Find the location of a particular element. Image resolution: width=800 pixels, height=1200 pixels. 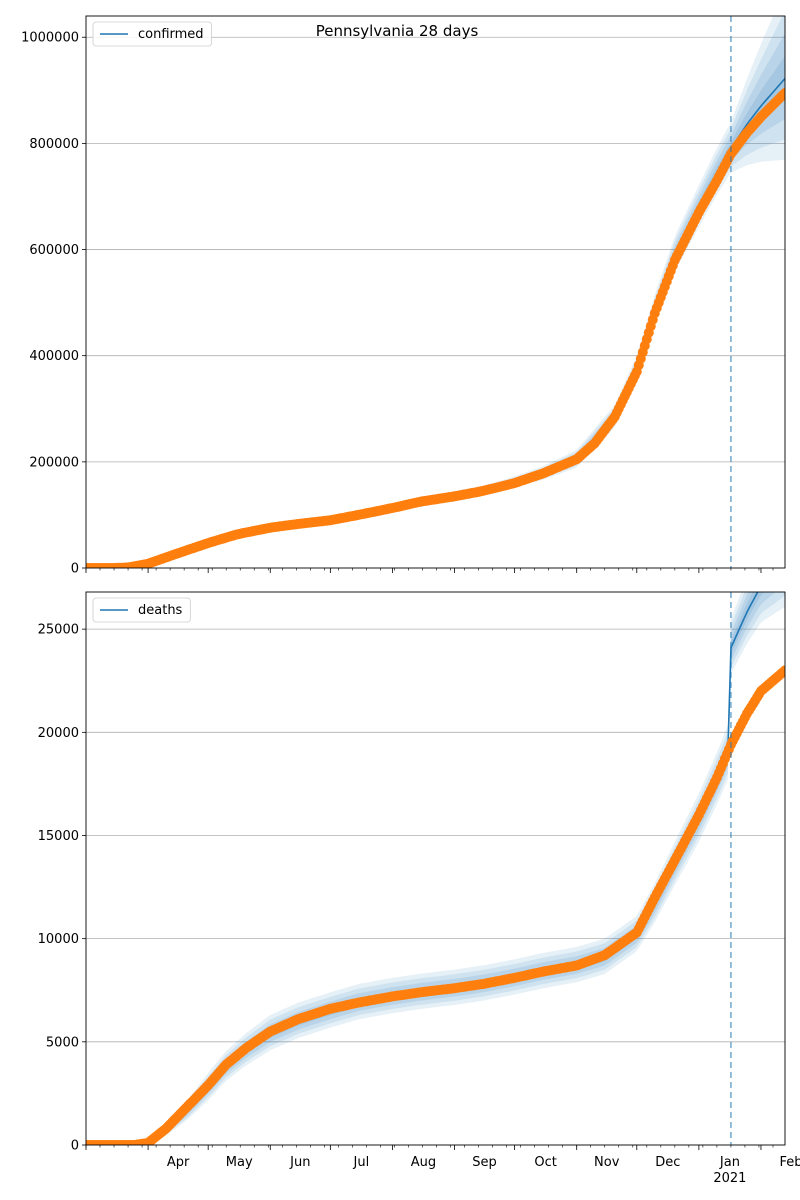

x-tick-label: Jun is located at coordinates (299, 1162).